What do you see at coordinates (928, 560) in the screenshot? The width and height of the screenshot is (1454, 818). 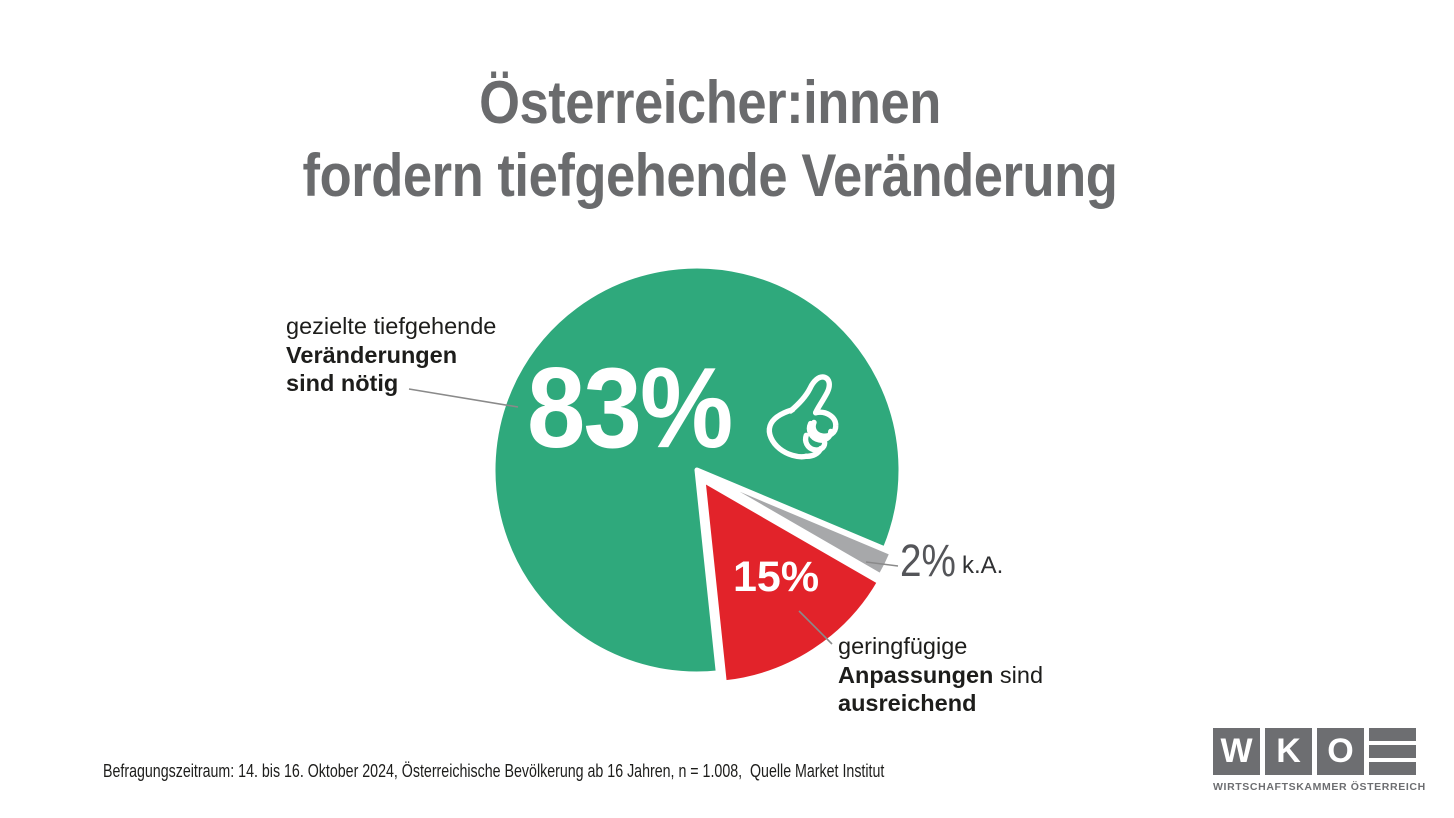 I see `value-label-ka: 2%` at bounding box center [928, 560].